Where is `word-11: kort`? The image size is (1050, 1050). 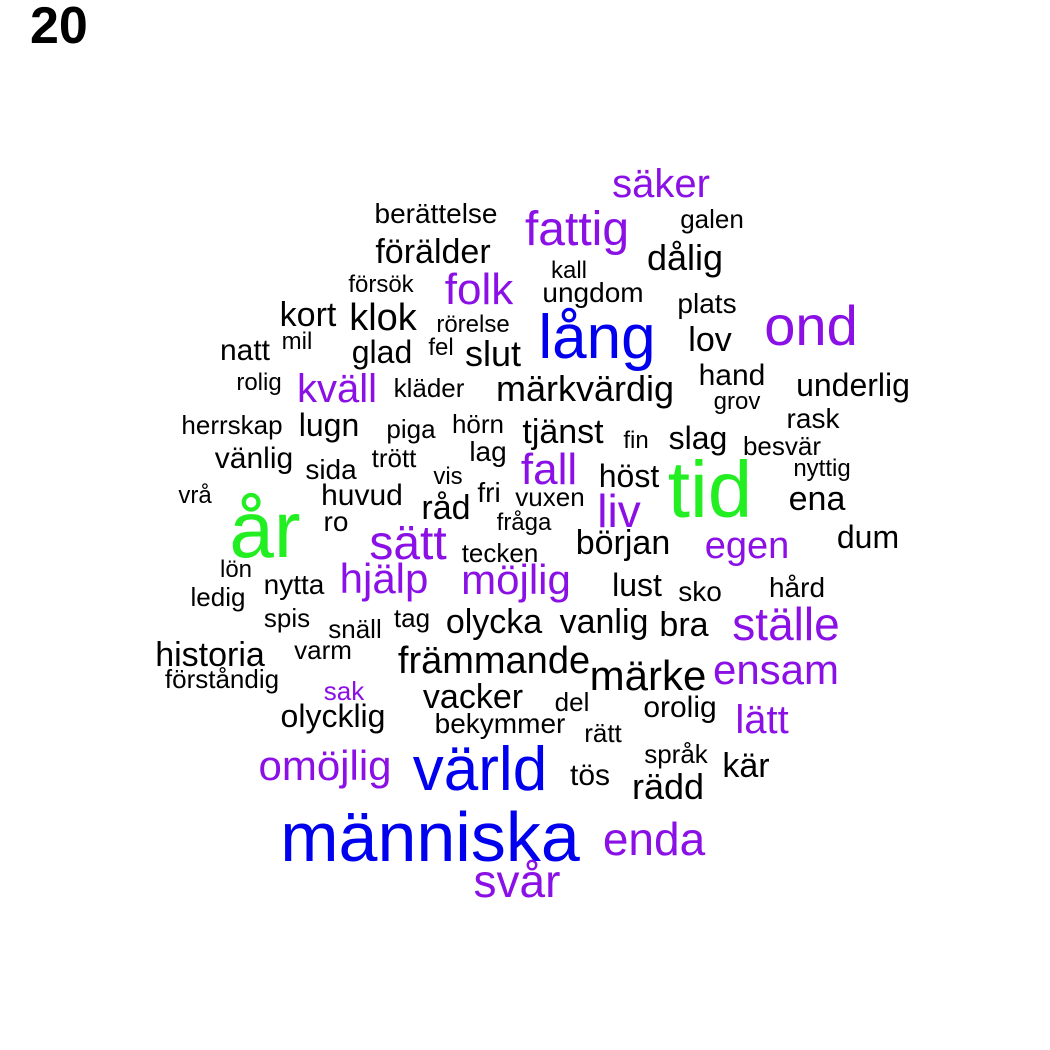
word-11: kort is located at coordinates (308, 315).